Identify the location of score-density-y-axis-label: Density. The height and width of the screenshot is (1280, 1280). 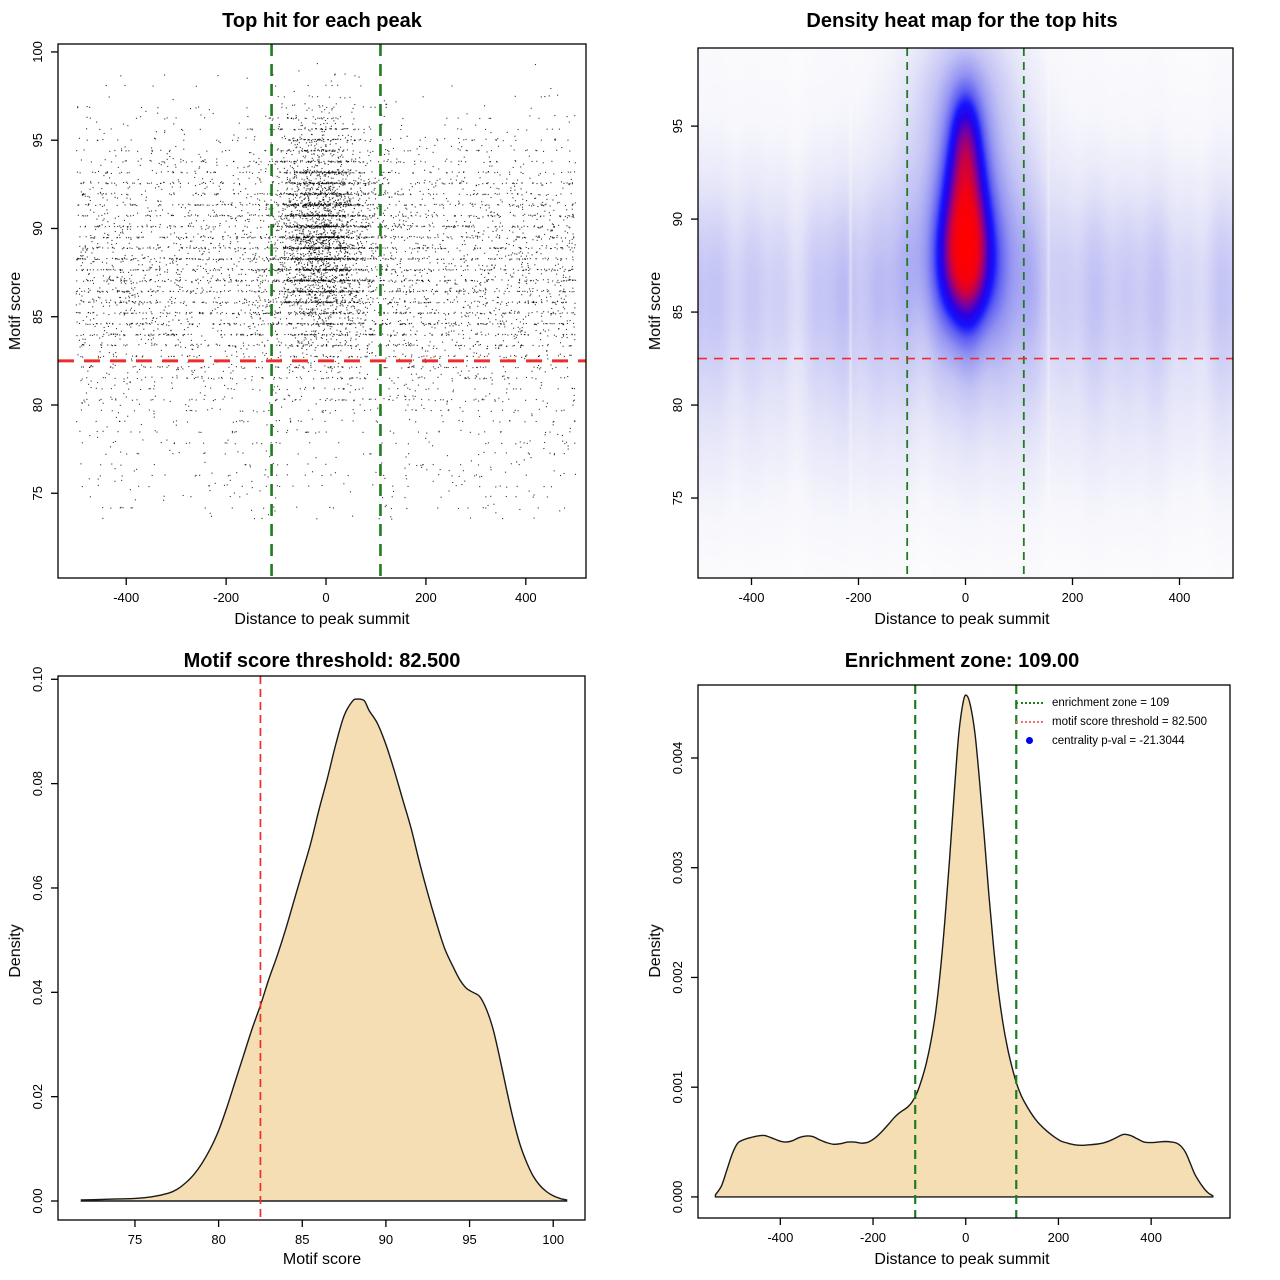
(15, 951).